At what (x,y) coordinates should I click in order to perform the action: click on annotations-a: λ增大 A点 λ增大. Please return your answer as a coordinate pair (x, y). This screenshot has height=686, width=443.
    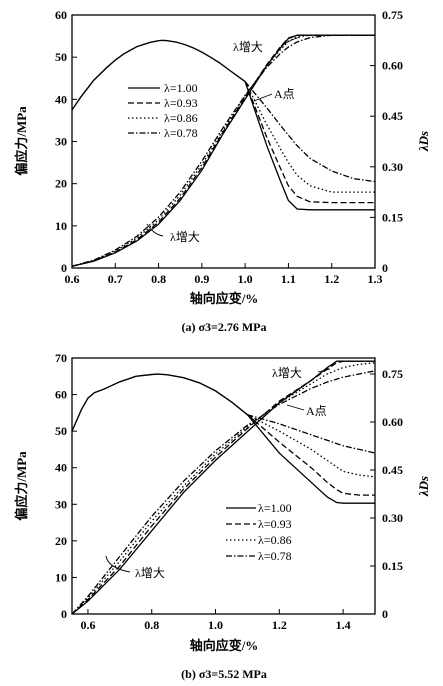
    Looking at the image, I should click on (223, 140).